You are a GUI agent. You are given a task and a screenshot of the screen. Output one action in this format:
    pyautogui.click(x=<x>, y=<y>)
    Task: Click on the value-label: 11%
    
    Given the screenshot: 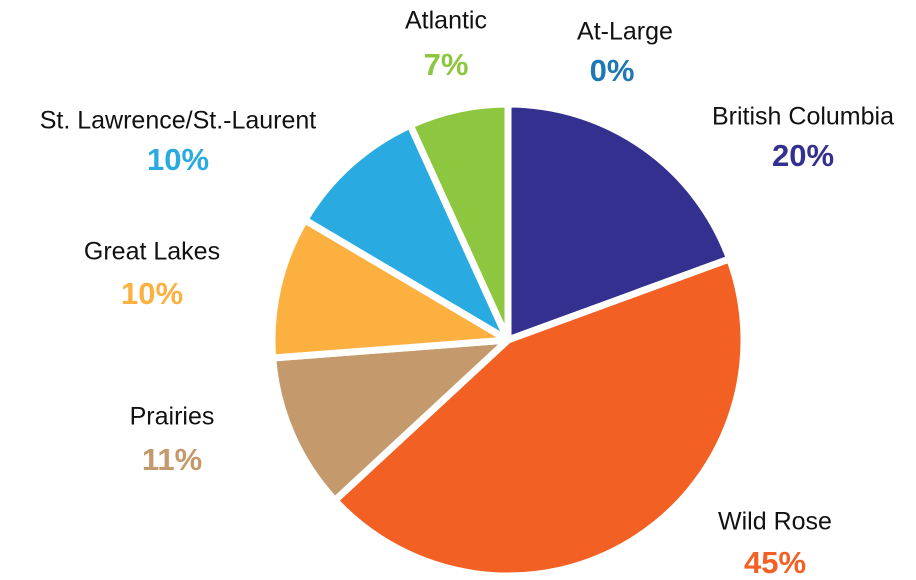 What is the action you would take?
    pyautogui.click(x=172, y=459)
    